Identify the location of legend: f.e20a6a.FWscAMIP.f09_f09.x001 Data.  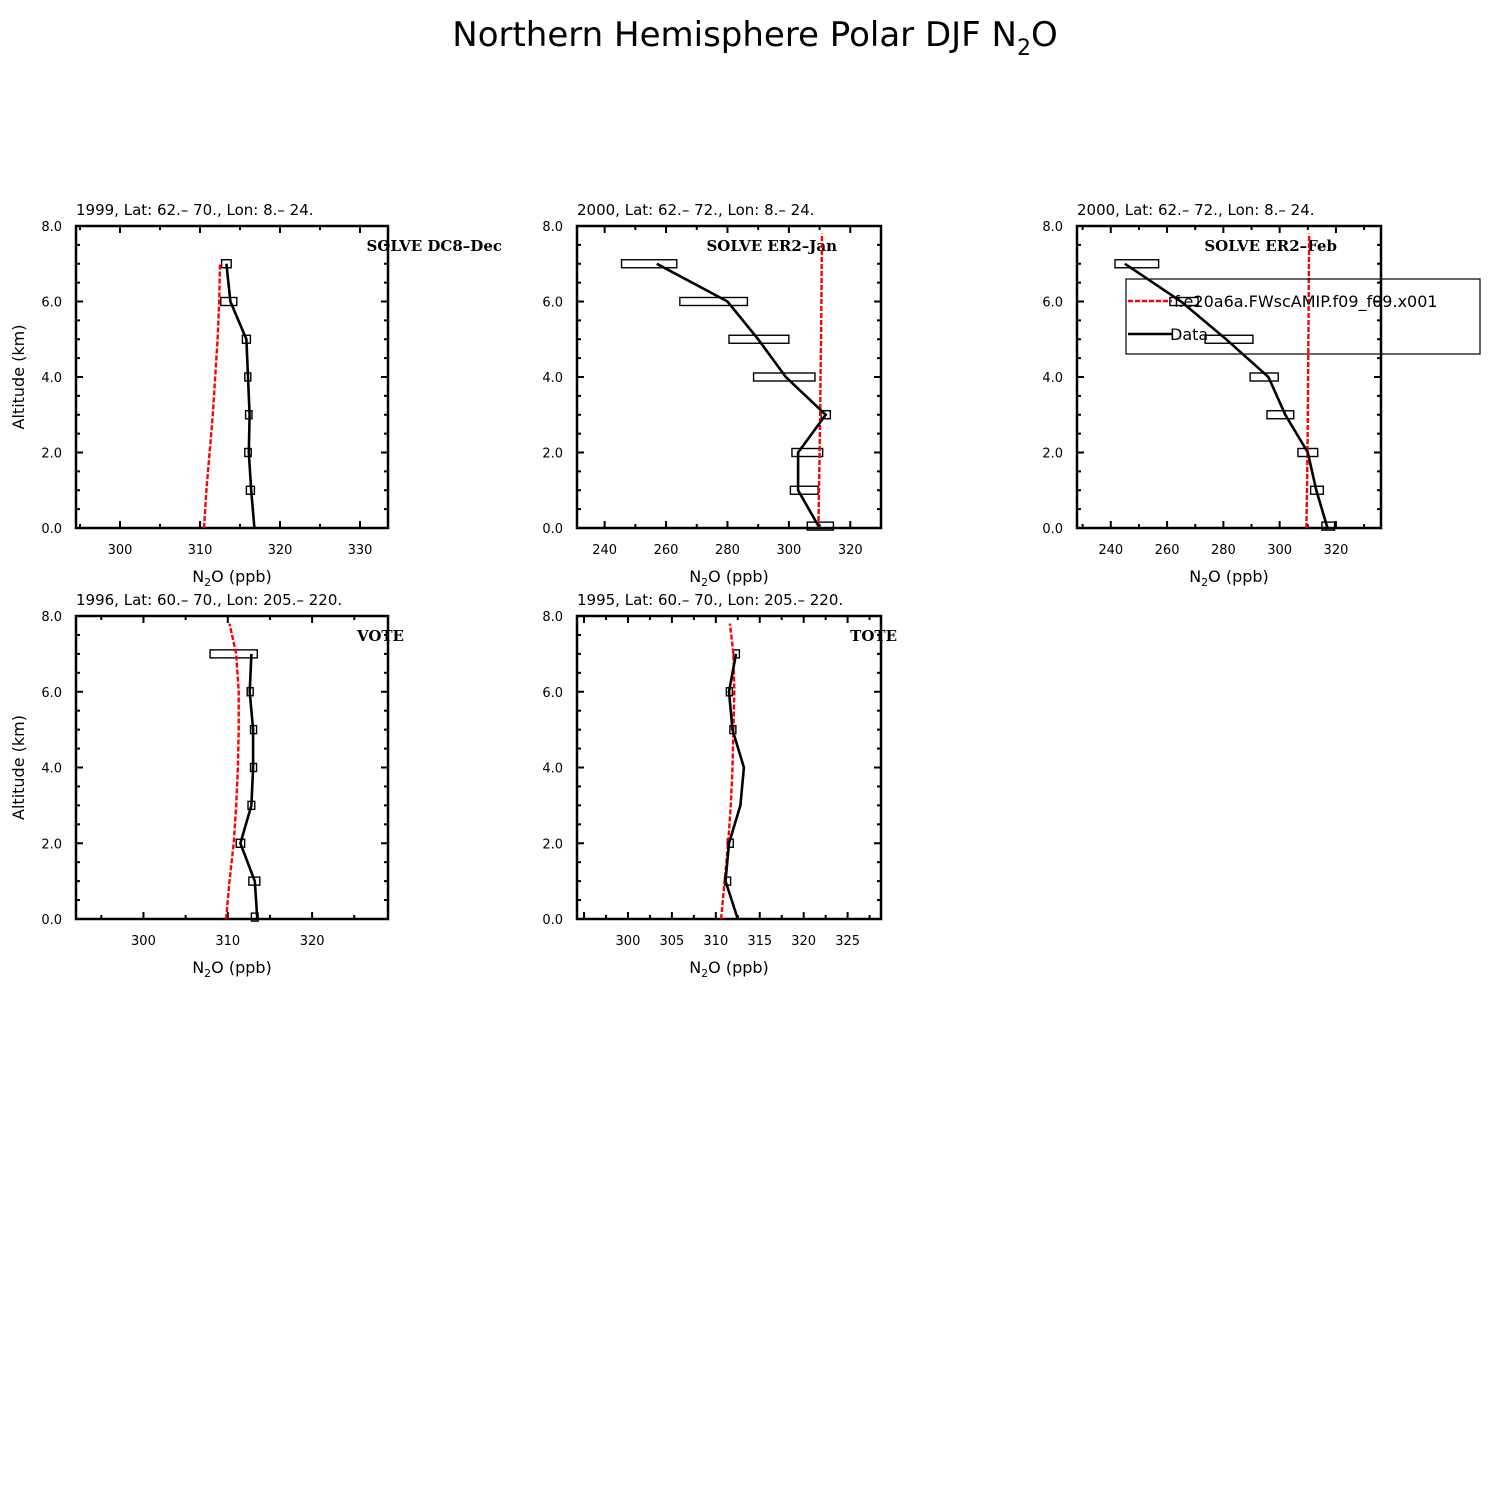
(1303, 316).